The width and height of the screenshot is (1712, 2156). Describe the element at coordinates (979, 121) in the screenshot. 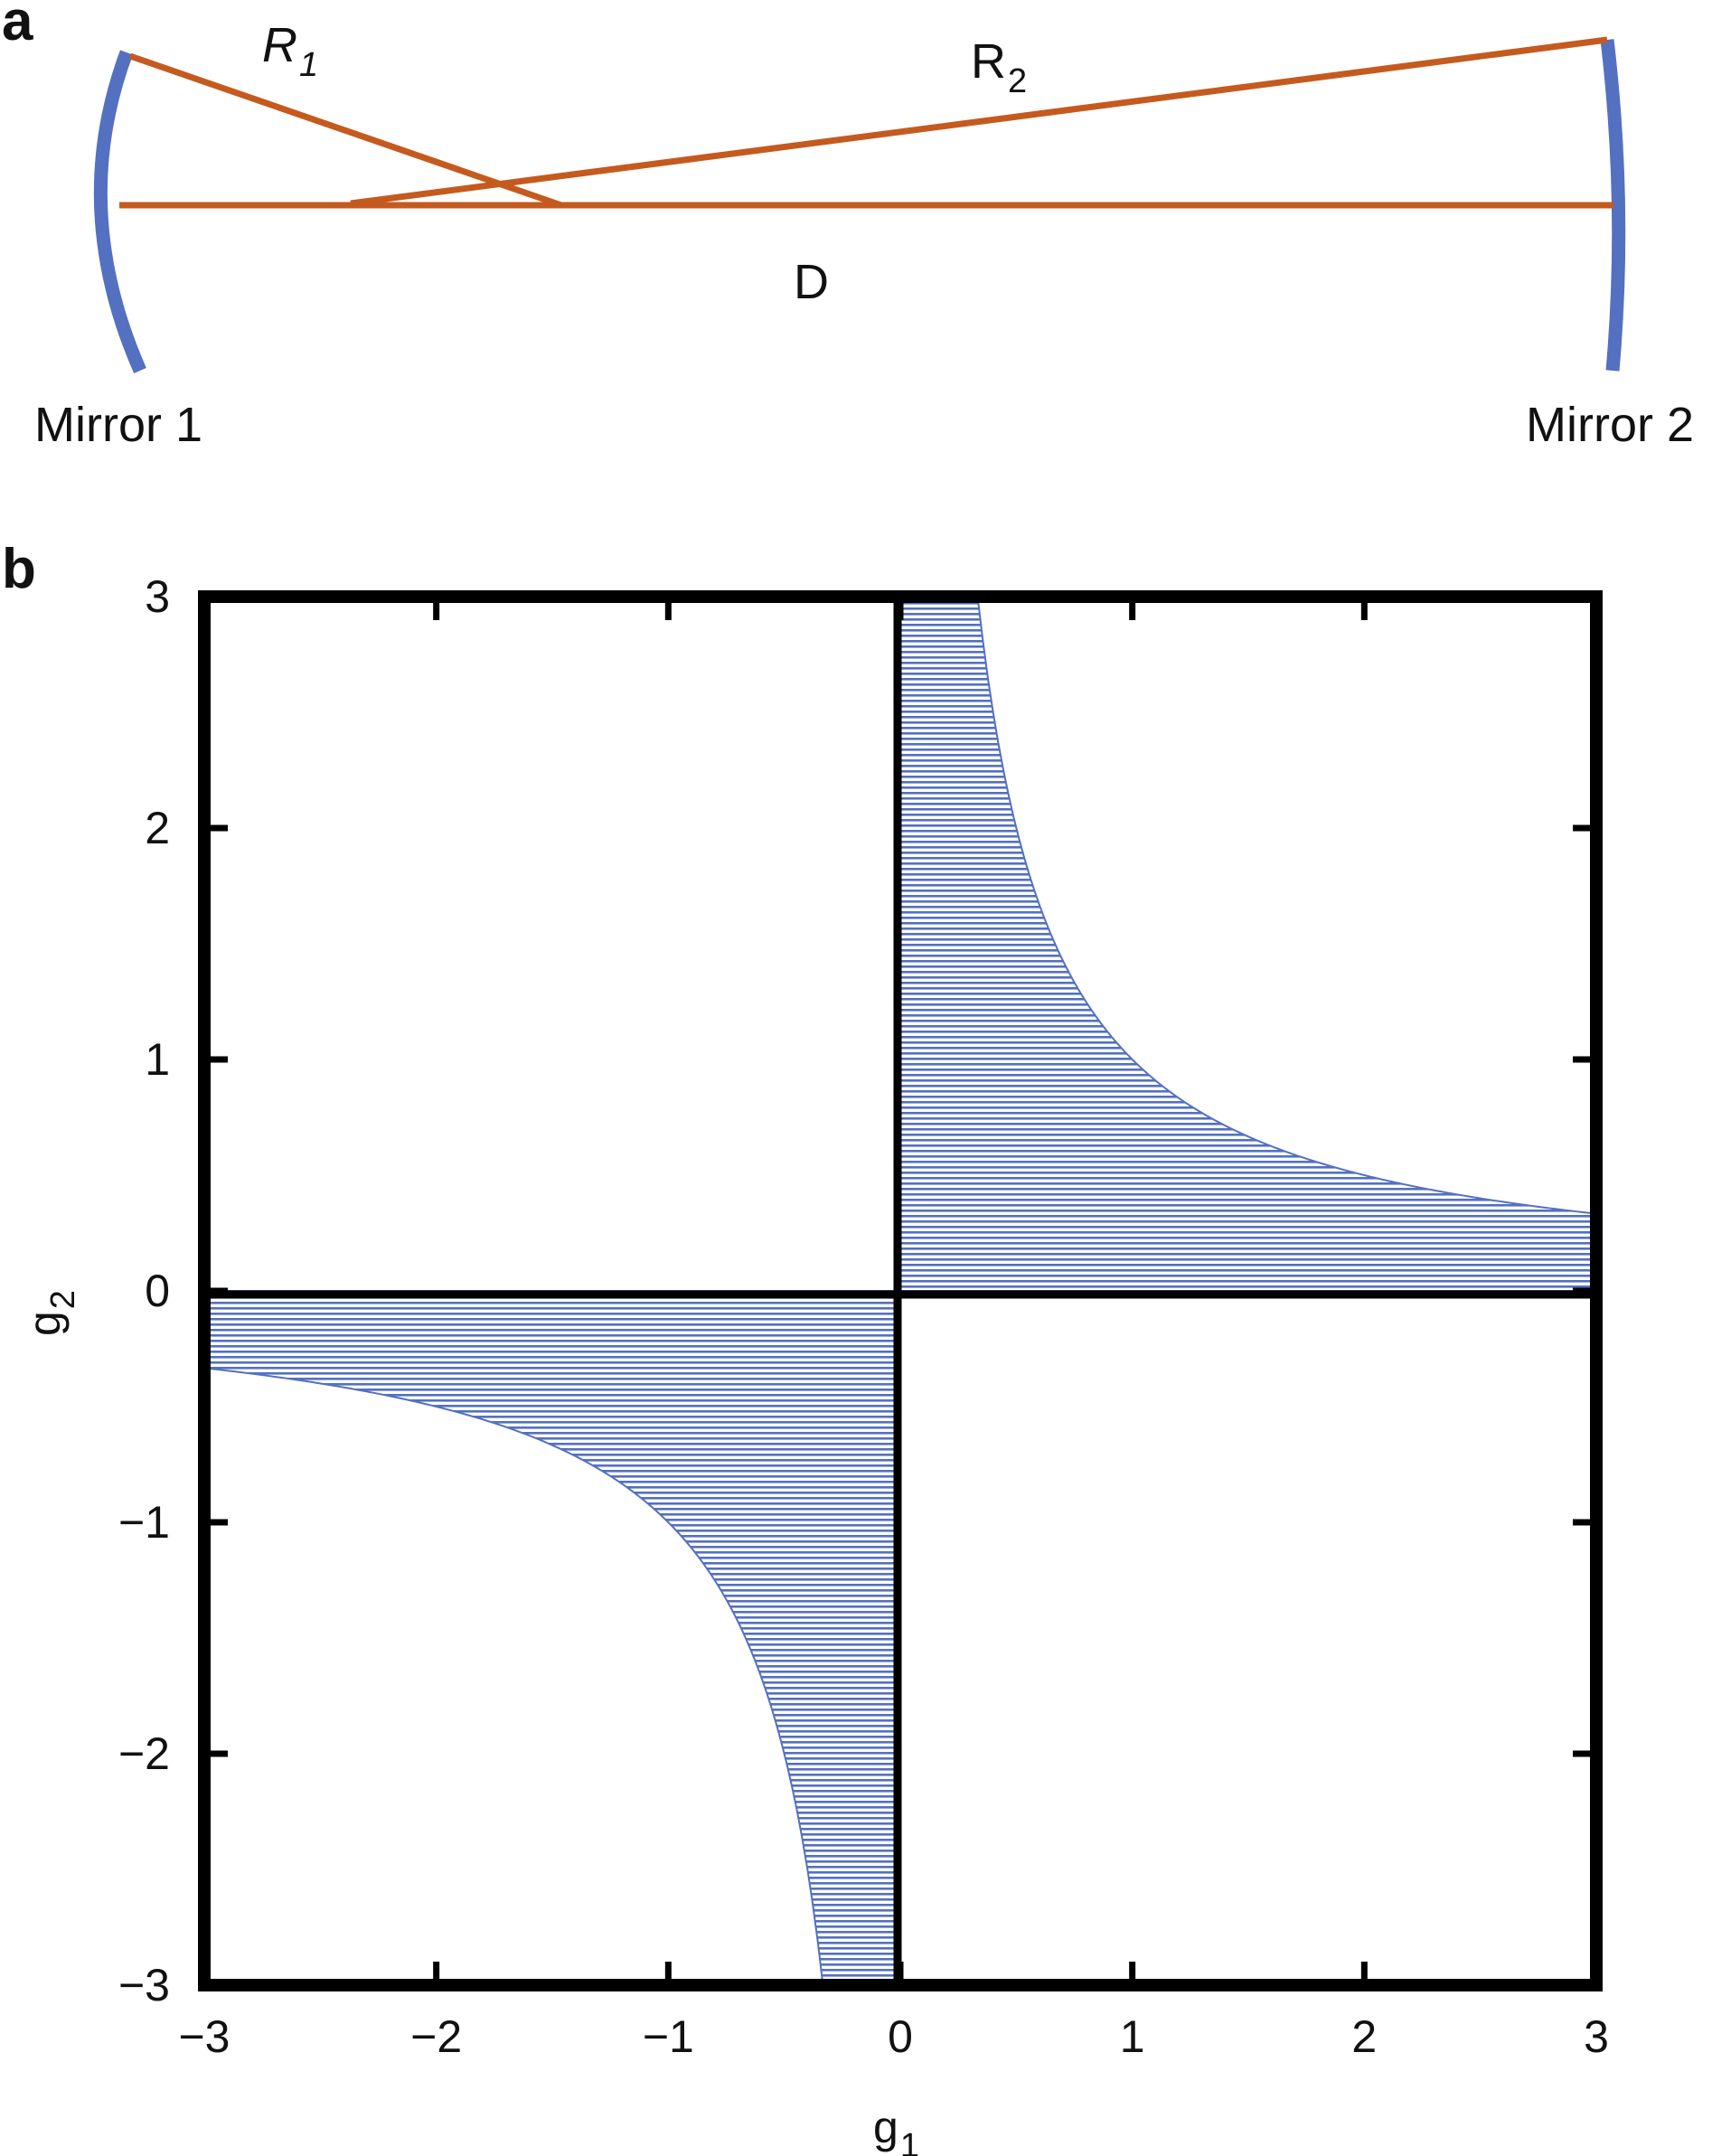

I see `radius-r2-line` at that location.